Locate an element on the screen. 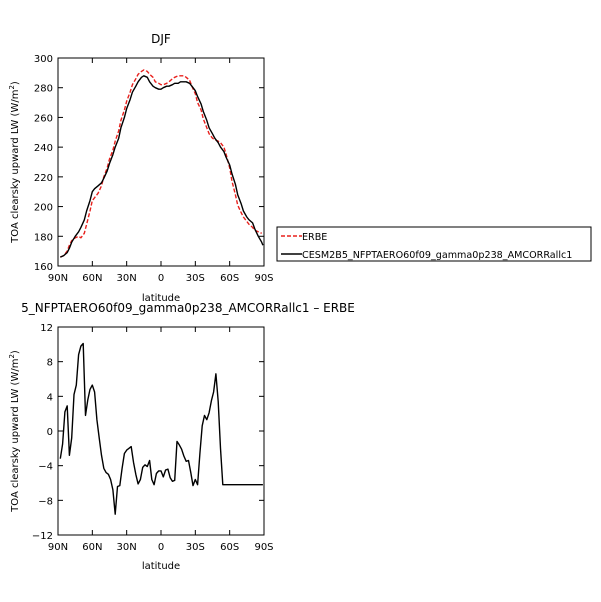 The height and width of the screenshot is (602, 601). top-y-axis: 160 180 200 220 240 260 280 300 is located at coordinates (149, 163).